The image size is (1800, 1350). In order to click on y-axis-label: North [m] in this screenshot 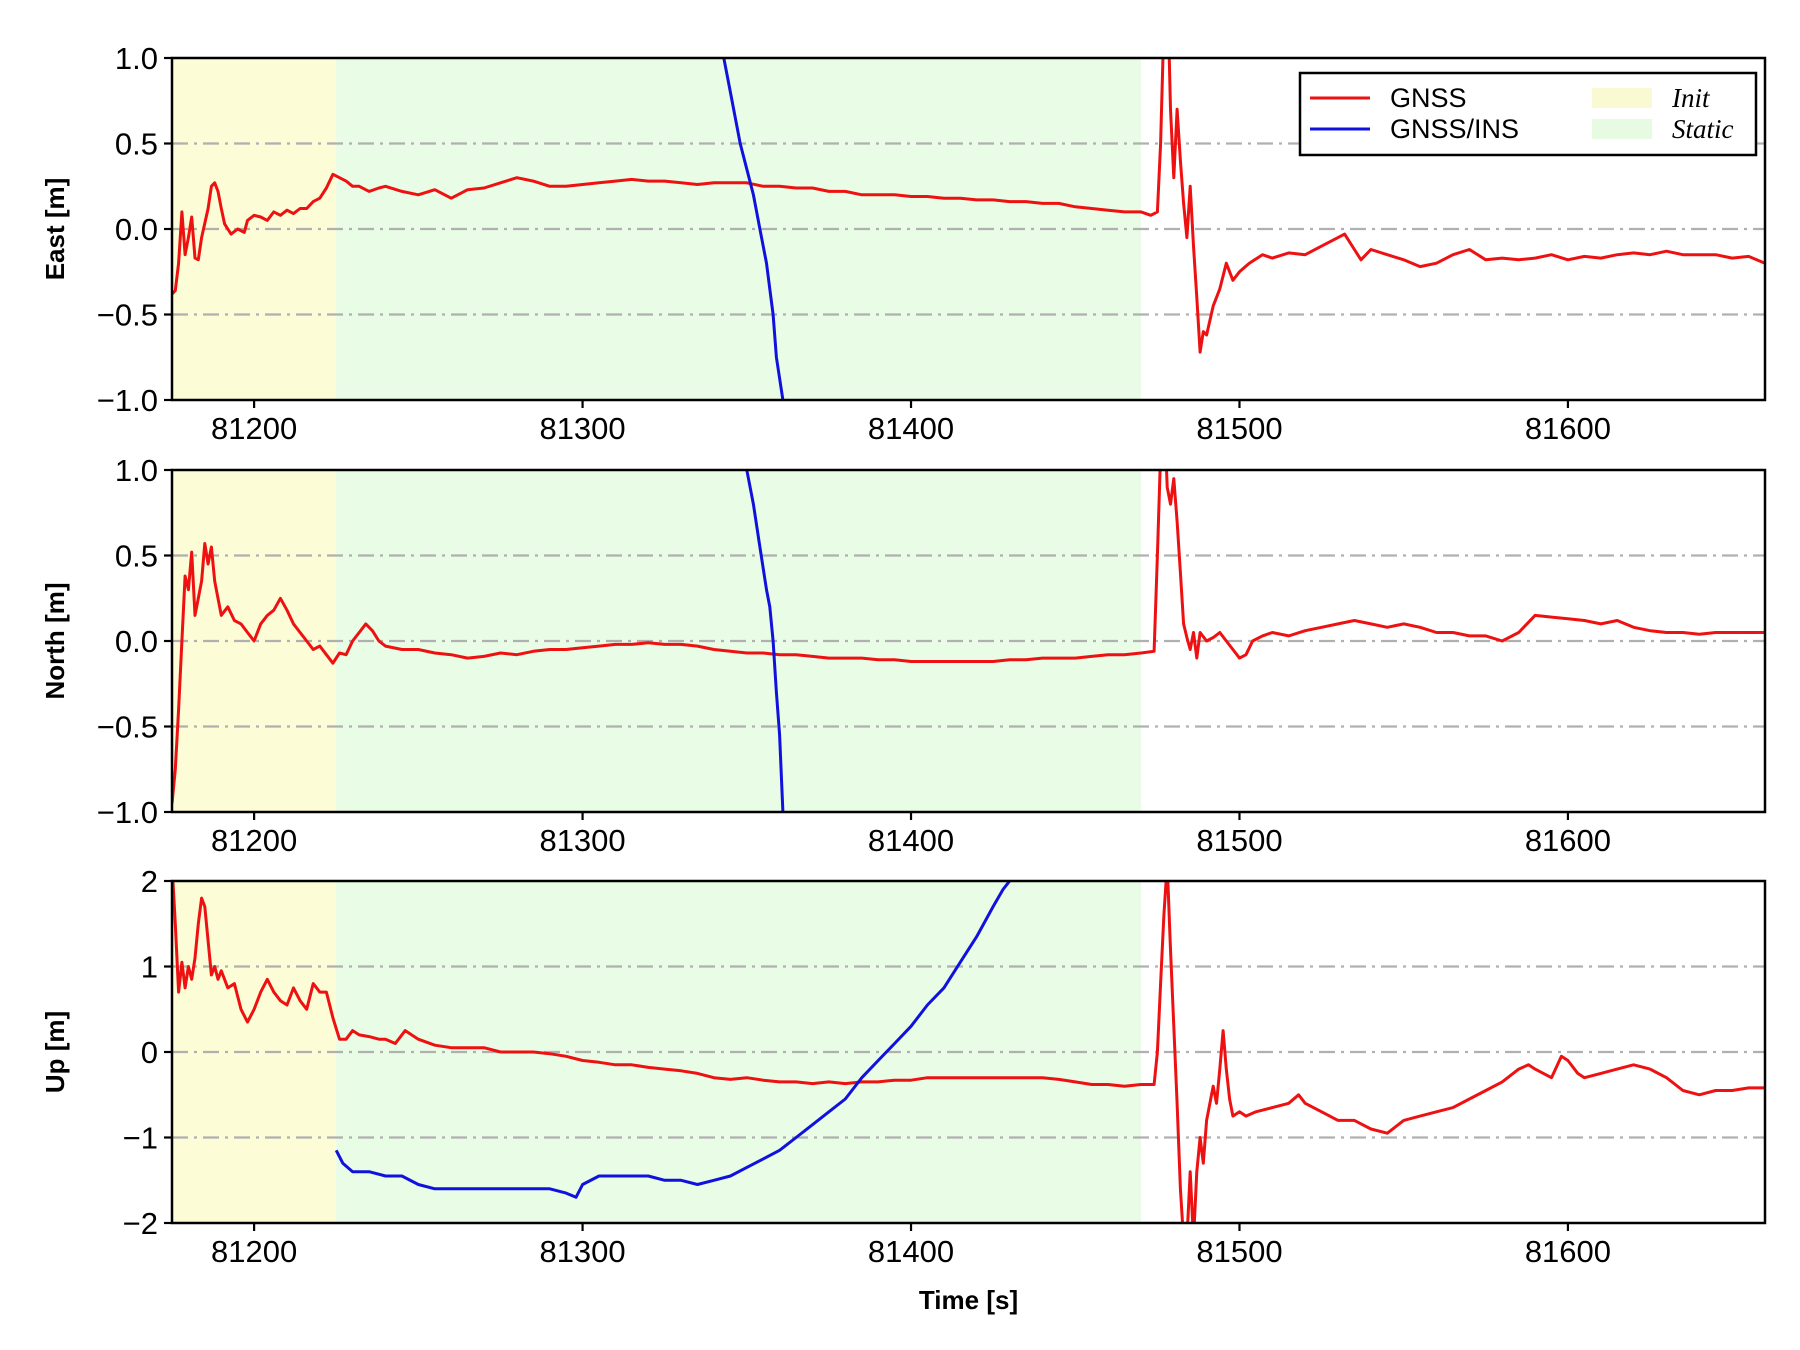, I will do `click(55, 641)`.